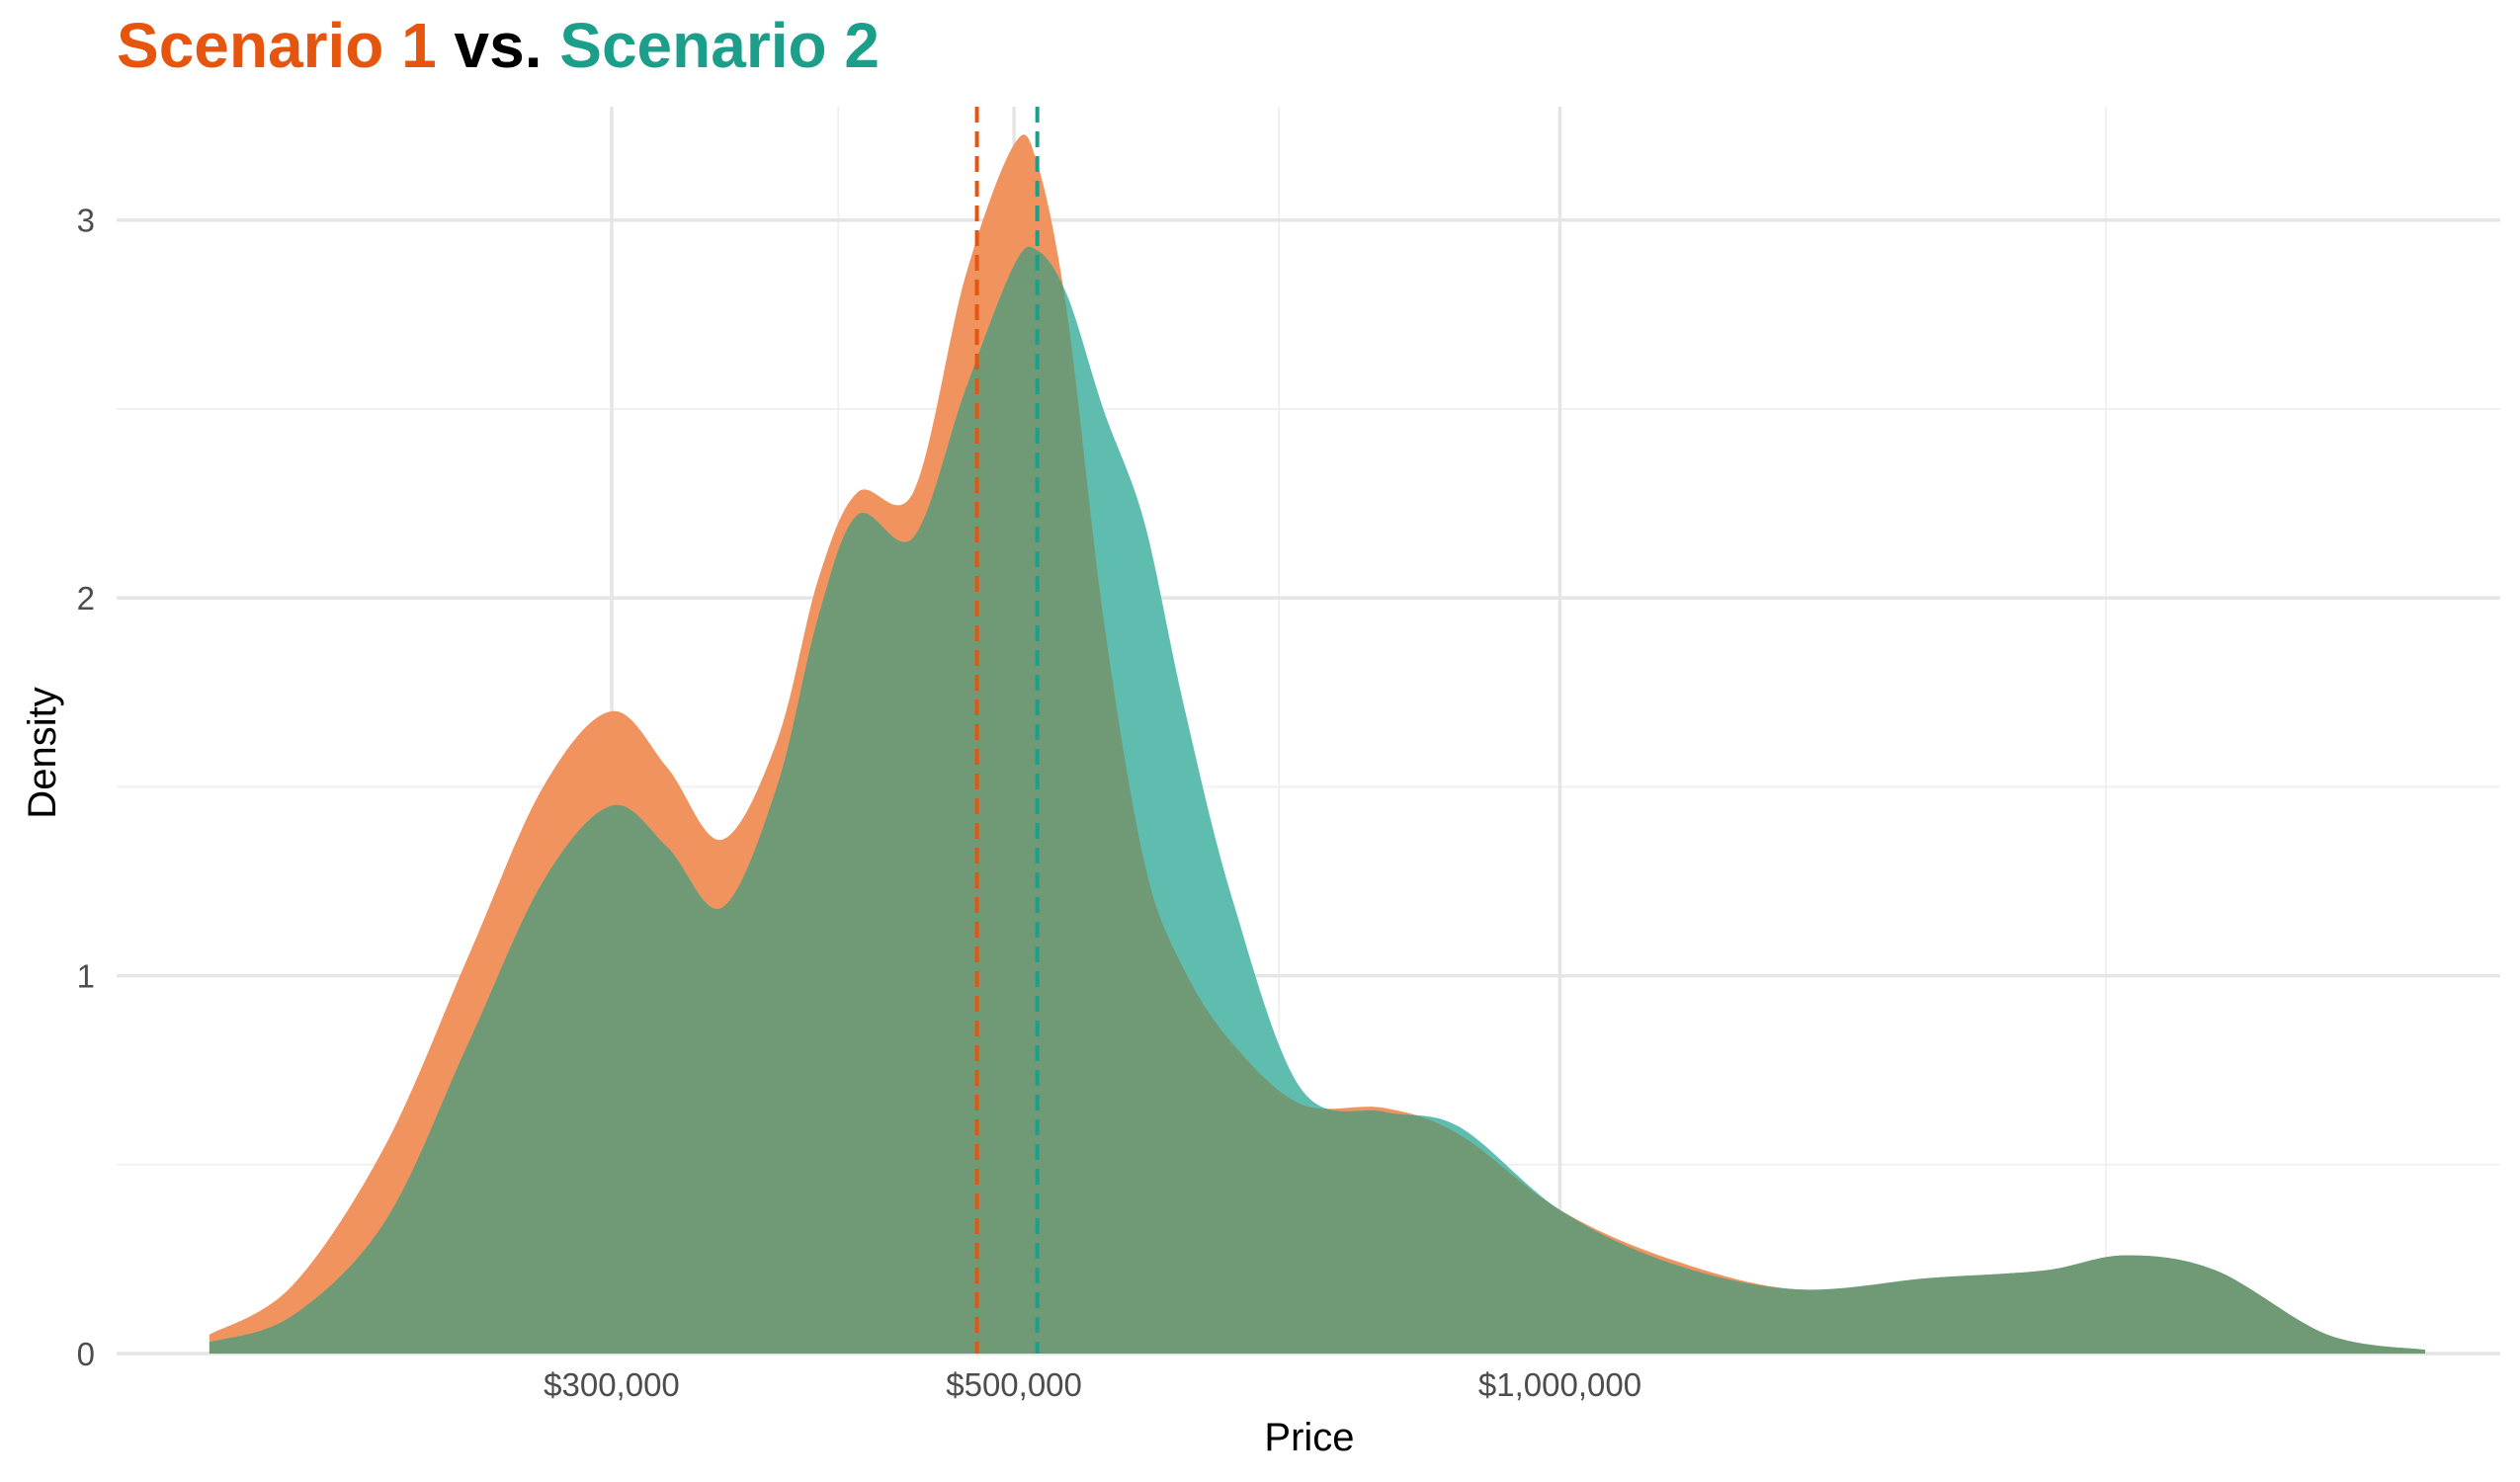 The height and width of the screenshot is (1482, 2520). Describe the element at coordinates (1559, 1384) in the screenshot. I see `x-tick-label-2: $1,000,000` at that location.